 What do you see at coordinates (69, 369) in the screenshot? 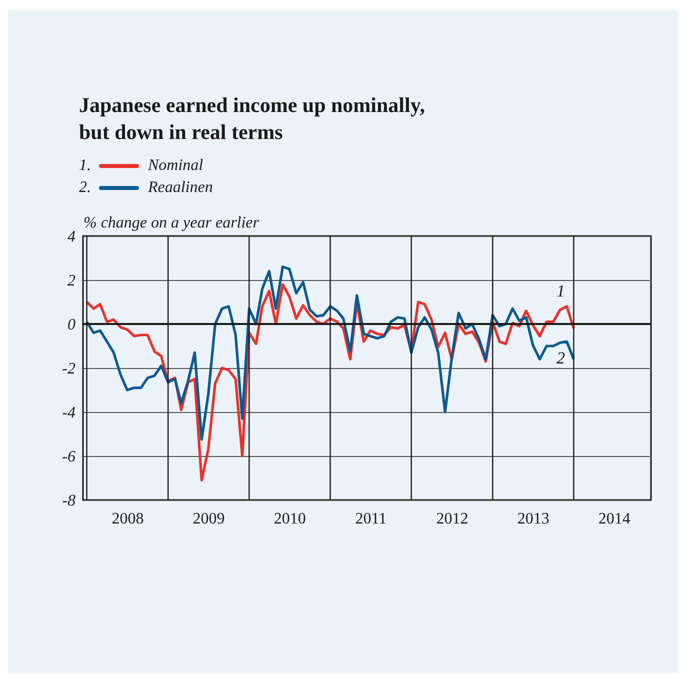
I see `y-tick-label: -2` at bounding box center [69, 369].